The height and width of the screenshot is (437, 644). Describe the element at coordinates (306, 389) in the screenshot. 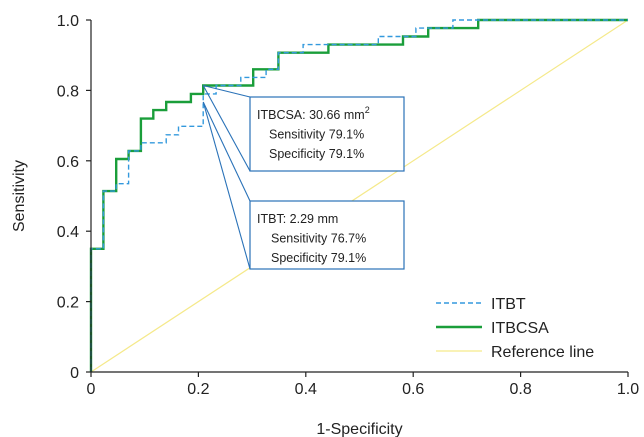

I see `x-tick-label: 0.4` at that location.